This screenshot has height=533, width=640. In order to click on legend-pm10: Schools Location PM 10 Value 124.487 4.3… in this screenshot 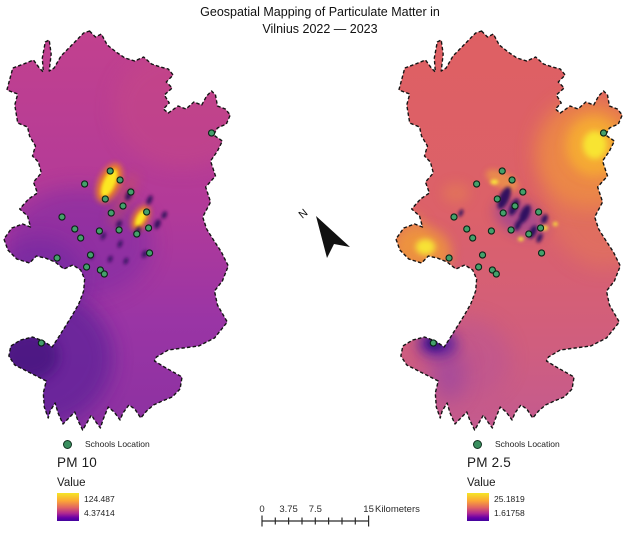, I will do `click(132, 480)`.